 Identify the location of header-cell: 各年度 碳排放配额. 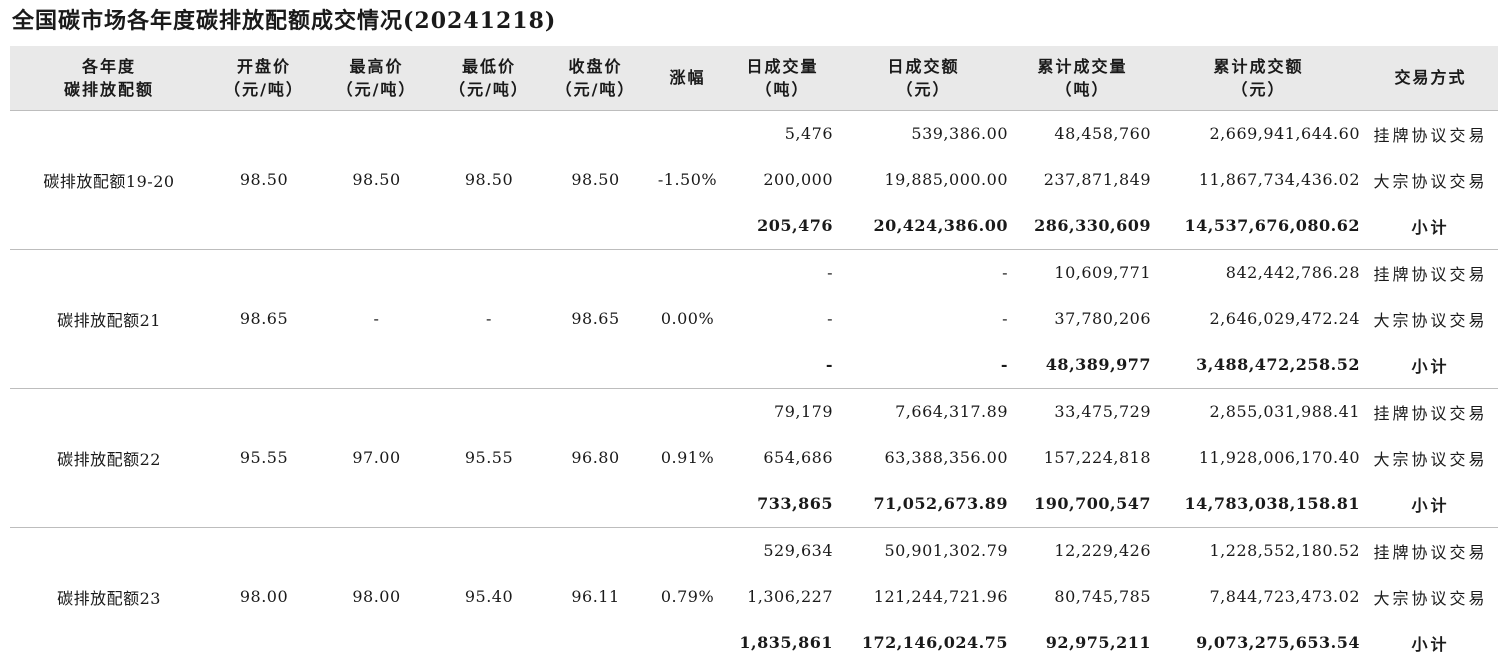
(108, 77).